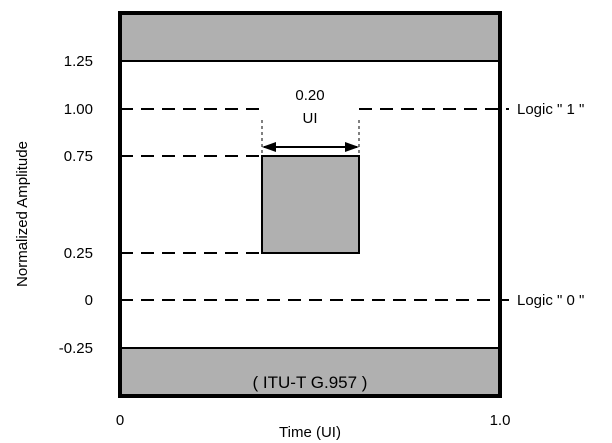  I want to click on x-tick-1-0: 1.0, so click(500, 420).